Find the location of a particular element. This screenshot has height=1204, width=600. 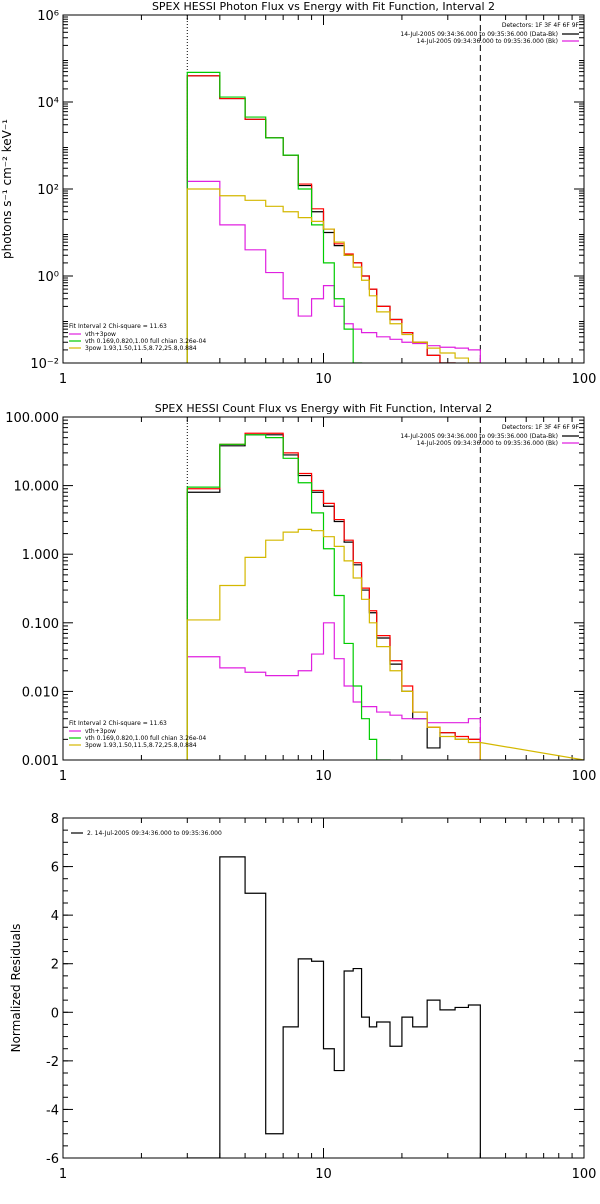

y-tick-label: 10² is located at coordinates (48, 190).